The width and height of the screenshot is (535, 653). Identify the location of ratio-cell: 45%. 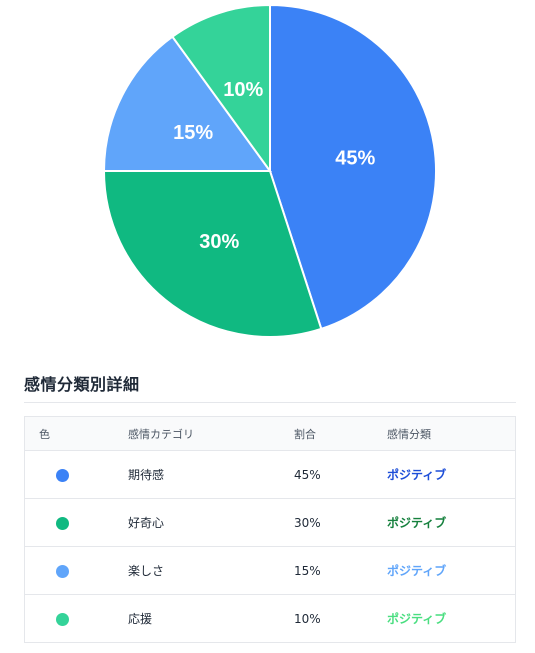
(340, 474).